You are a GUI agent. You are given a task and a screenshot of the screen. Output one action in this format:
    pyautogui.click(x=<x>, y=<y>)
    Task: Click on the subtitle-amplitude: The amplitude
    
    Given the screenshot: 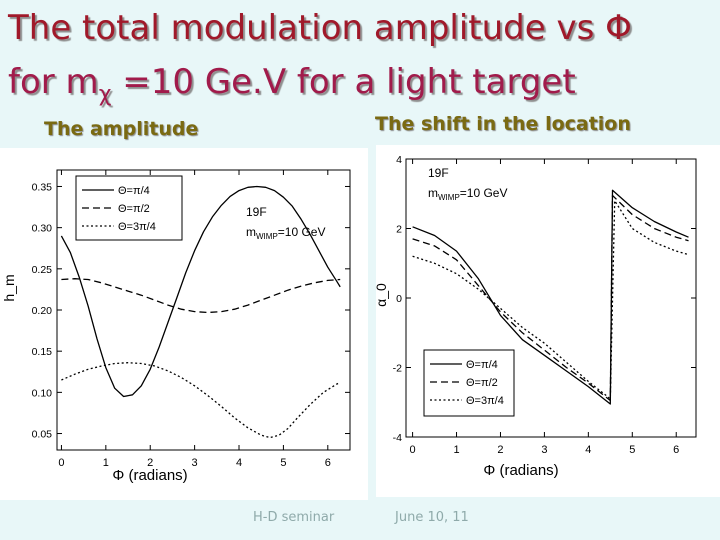 What is the action you would take?
    pyautogui.click(x=121, y=129)
    